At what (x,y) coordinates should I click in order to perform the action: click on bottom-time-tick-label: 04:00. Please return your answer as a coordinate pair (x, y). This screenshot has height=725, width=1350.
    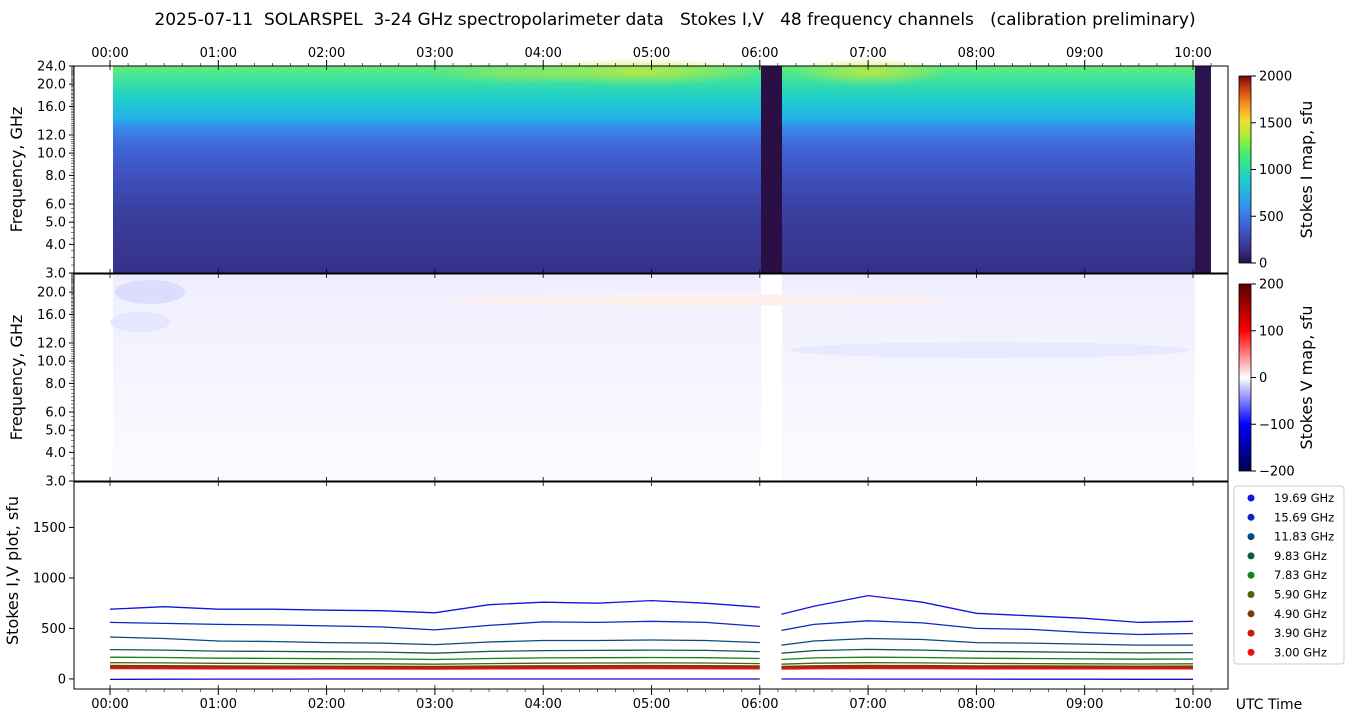
    Looking at the image, I should click on (542, 704).